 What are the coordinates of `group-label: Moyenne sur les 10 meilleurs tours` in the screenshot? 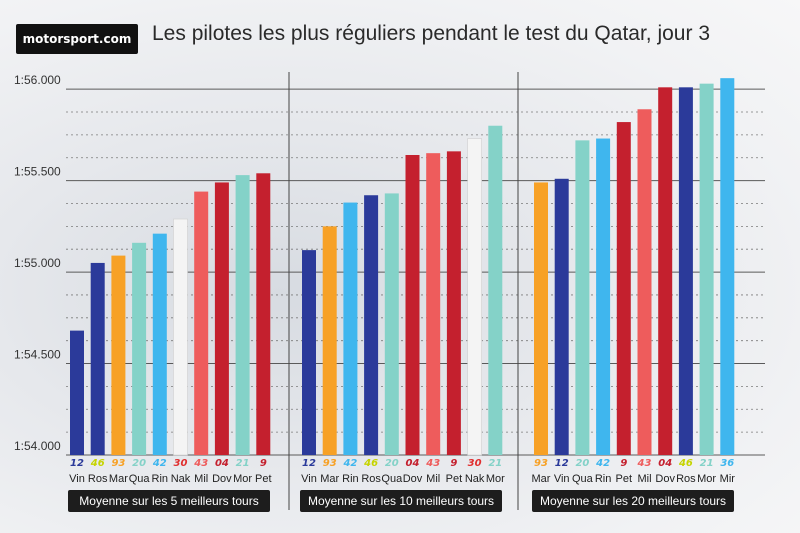 It's located at (401, 501).